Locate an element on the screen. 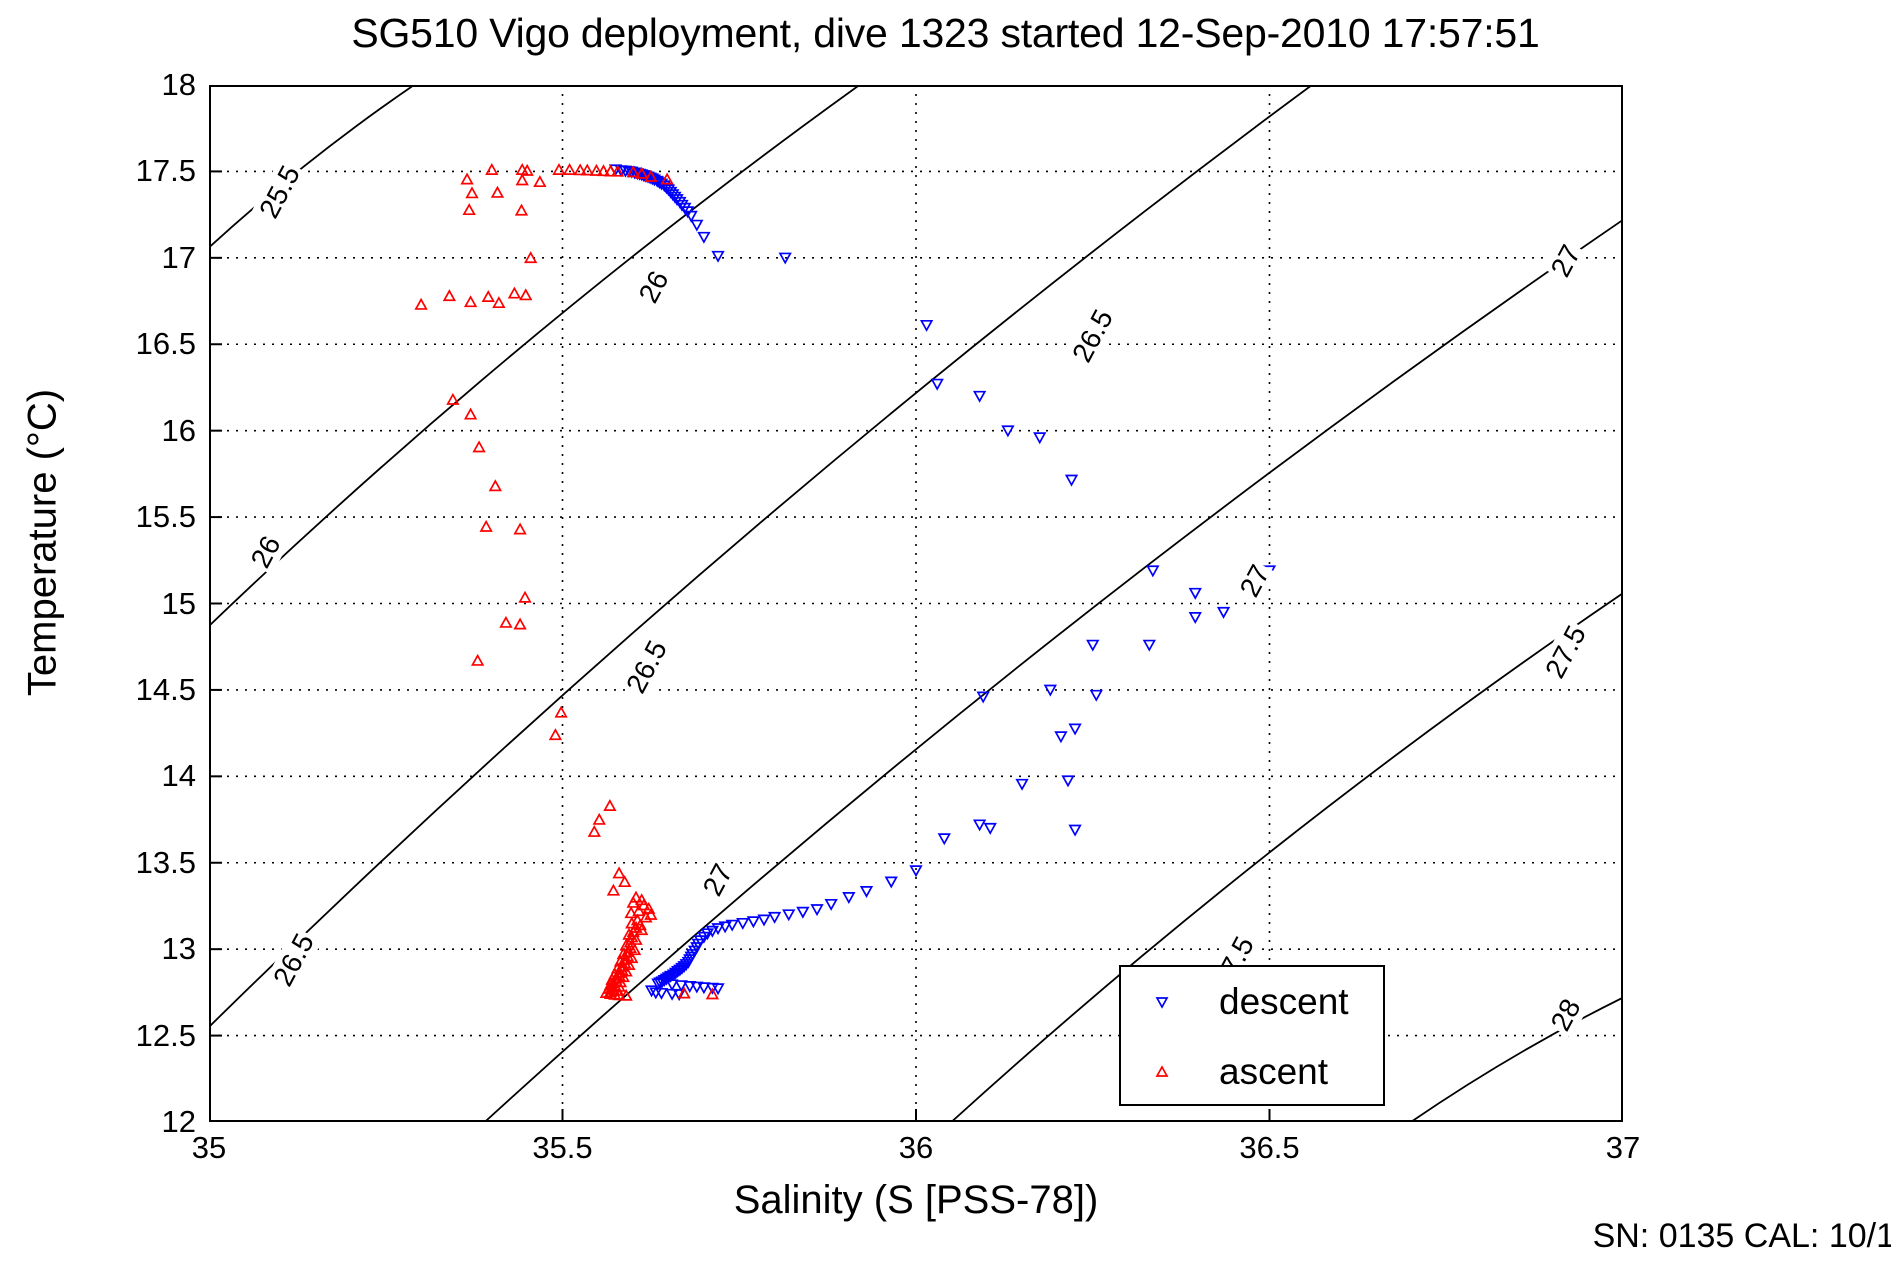 Image resolution: width=1891 pixels, height=1262 pixels. legend-label: ascent is located at coordinates (1274, 1071).